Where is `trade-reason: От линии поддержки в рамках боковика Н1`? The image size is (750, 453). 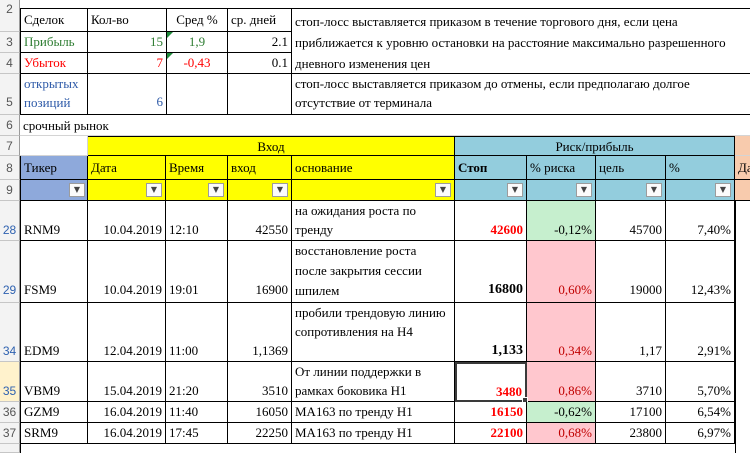
trade-reason: От линии поддержки в рамках боковика Н1 is located at coordinates (373, 382).